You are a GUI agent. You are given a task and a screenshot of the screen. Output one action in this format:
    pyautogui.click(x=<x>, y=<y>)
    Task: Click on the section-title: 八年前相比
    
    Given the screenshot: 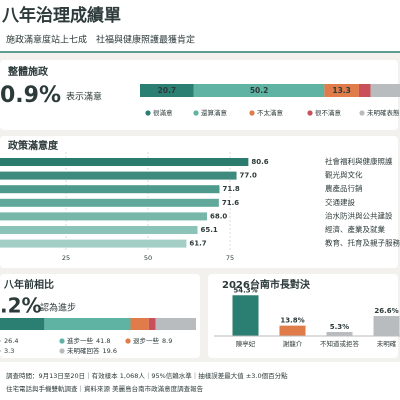 What is the action you would take?
    pyautogui.click(x=28, y=284)
    